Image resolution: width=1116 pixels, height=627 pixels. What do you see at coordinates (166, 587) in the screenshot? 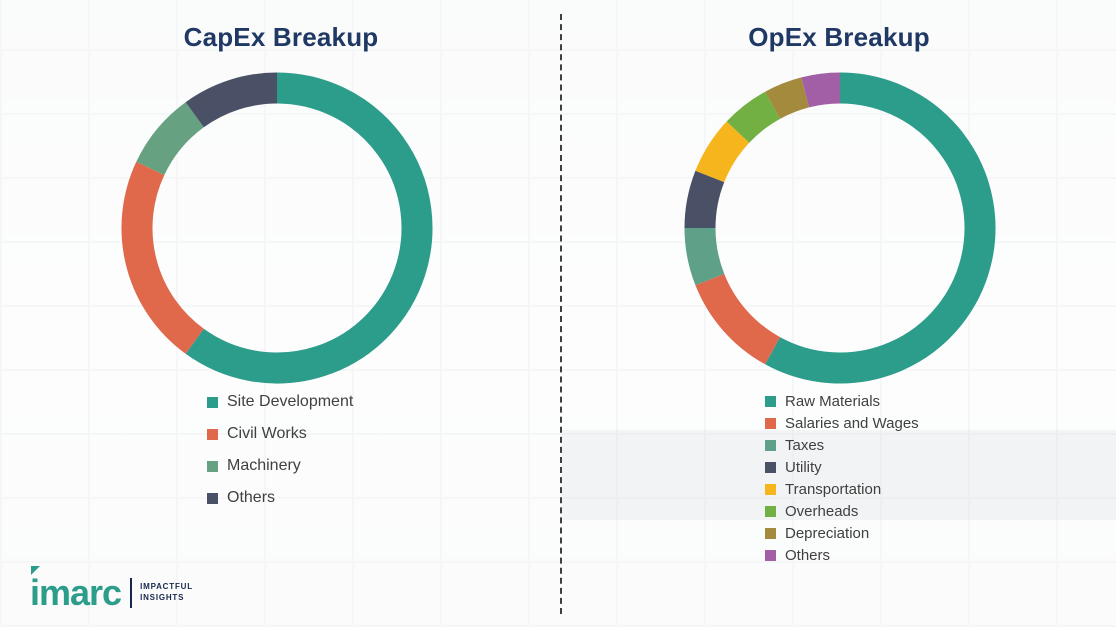
I see `logo-tagline-line1: IMPACTFUL` at bounding box center [166, 587].